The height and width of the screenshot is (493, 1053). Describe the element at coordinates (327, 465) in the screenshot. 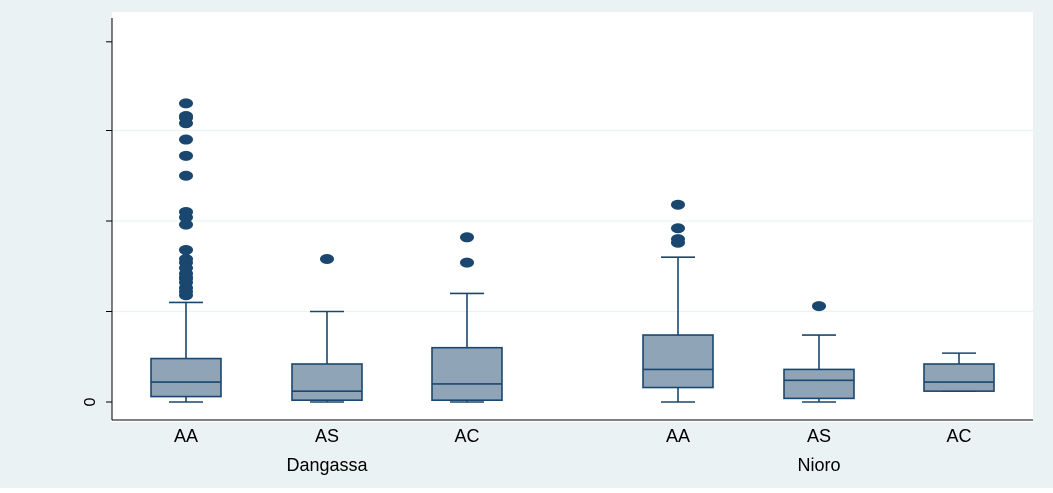

I see `group-label: Dangassa` at that location.